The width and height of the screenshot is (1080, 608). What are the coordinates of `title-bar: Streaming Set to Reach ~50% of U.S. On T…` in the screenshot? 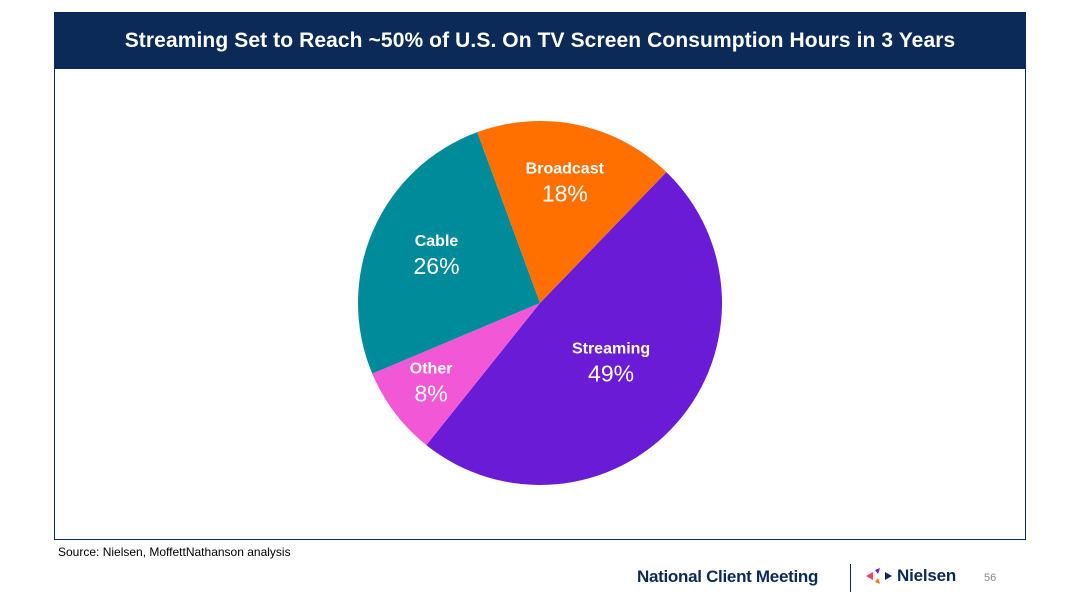 It's located at (540, 40).